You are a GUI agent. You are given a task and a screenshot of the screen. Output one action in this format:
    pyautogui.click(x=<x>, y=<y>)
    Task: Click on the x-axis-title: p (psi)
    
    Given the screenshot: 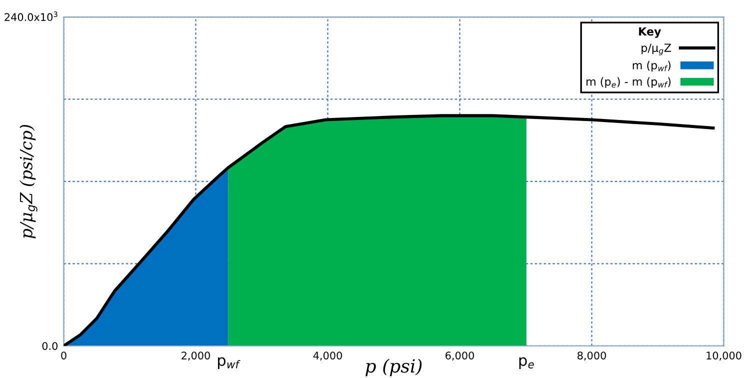 What is the action you would take?
    pyautogui.click(x=394, y=367)
    